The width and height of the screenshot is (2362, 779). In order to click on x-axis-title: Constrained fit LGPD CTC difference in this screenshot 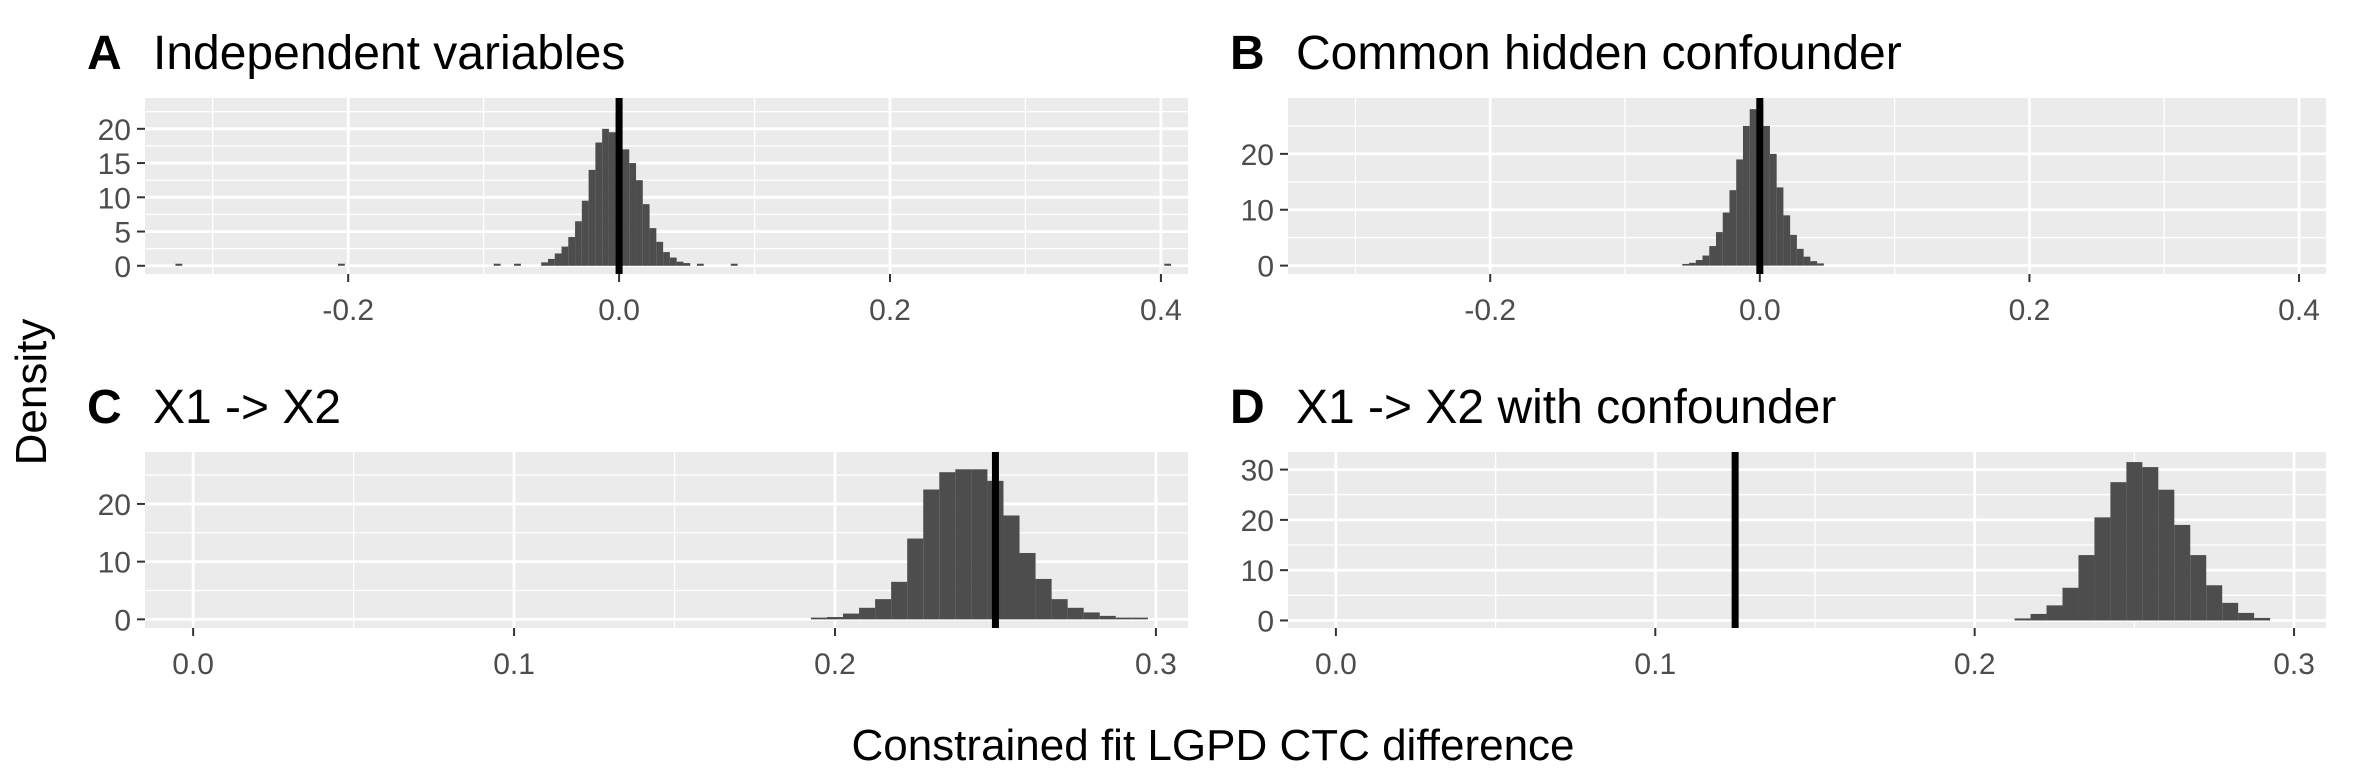, I will do `click(1212, 745)`.